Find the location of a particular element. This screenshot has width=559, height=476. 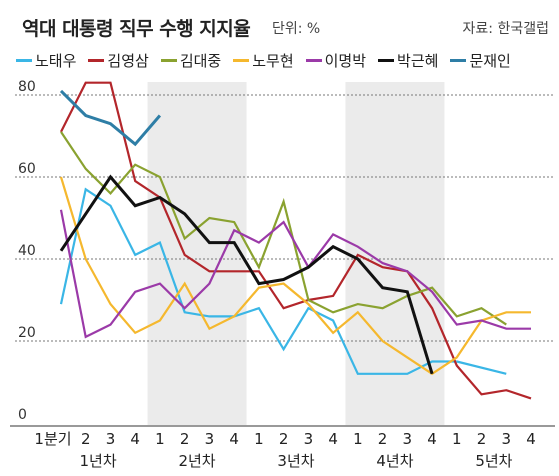

legend-label: 김영삼 is located at coordinates (128, 61).